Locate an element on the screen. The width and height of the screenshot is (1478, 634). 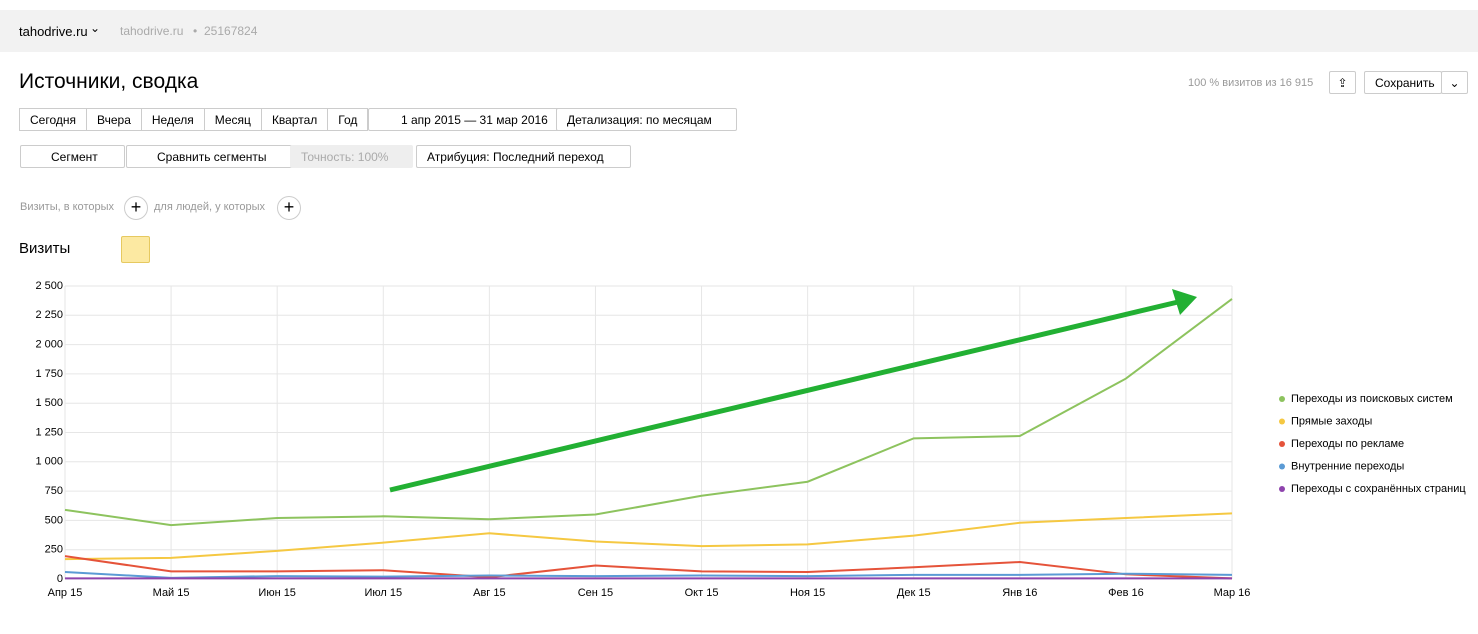
y-tick-label: 2 250 is located at coordinates (49, 315).